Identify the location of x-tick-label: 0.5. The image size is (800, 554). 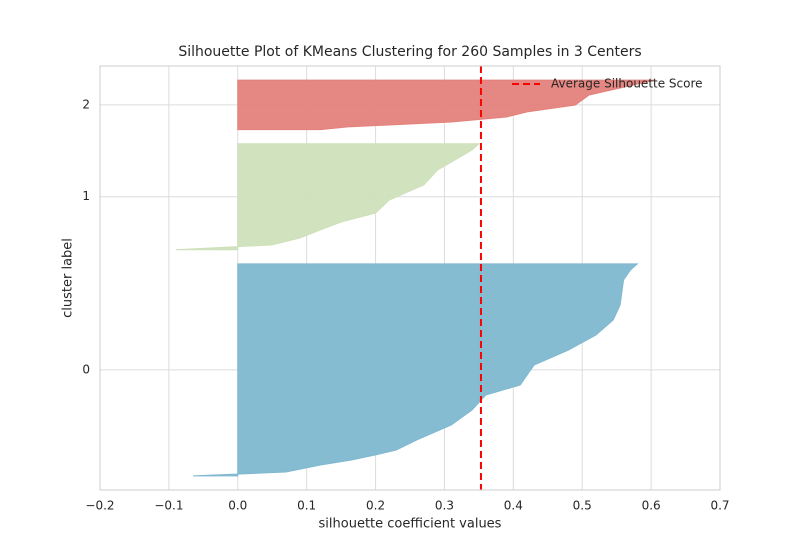
(582, 506).